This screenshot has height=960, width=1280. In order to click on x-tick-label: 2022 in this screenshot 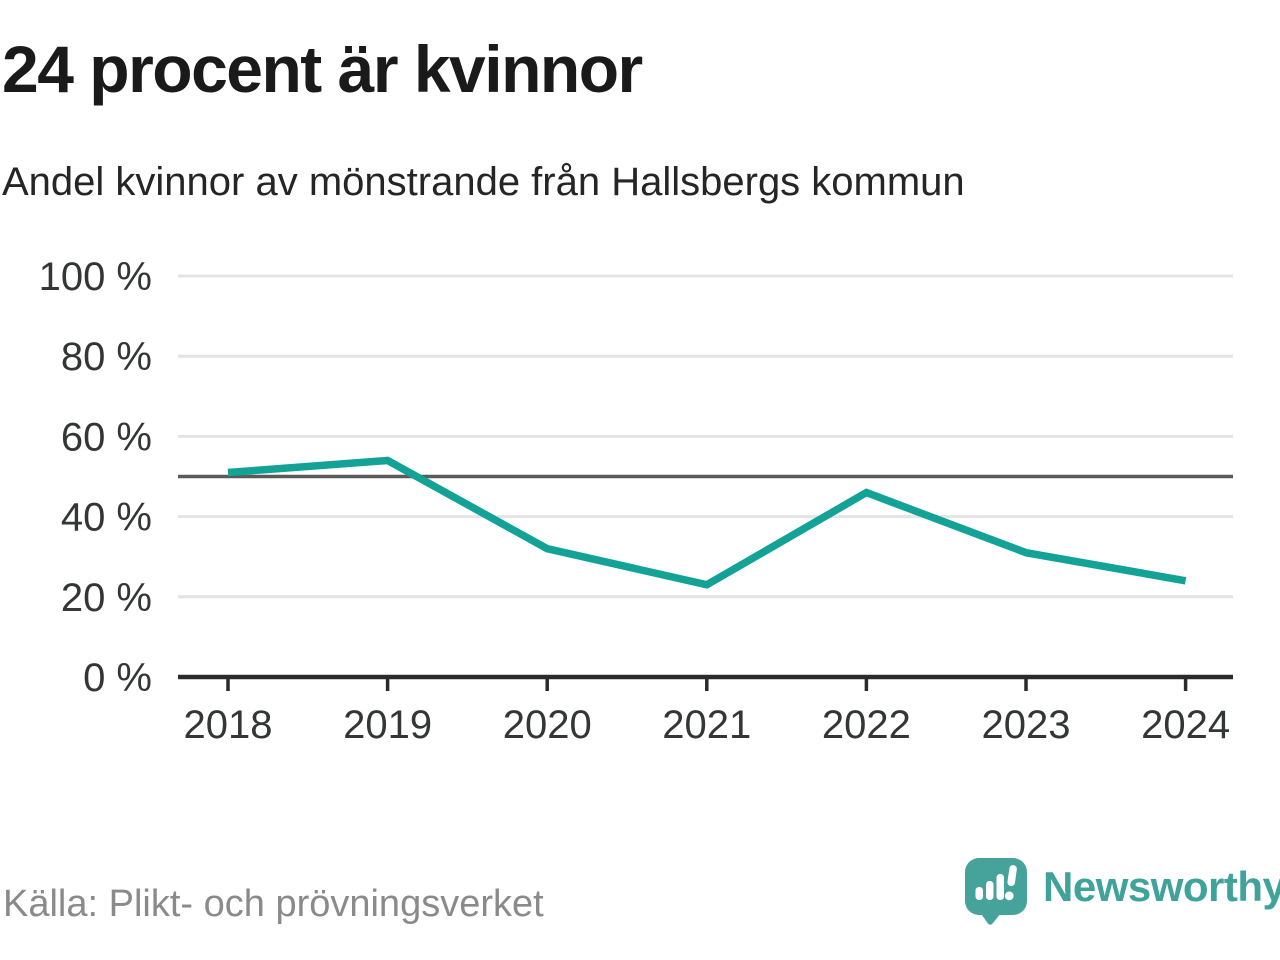, I will do `click(866, 725)`.